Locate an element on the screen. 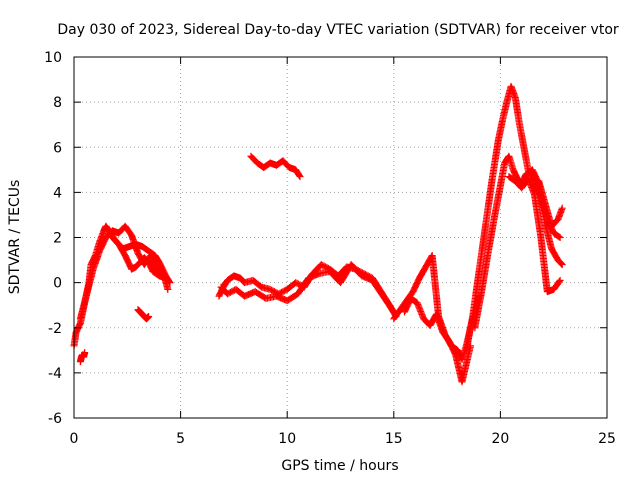  x-tick-label: 15 is located at coordinates (394, 439).